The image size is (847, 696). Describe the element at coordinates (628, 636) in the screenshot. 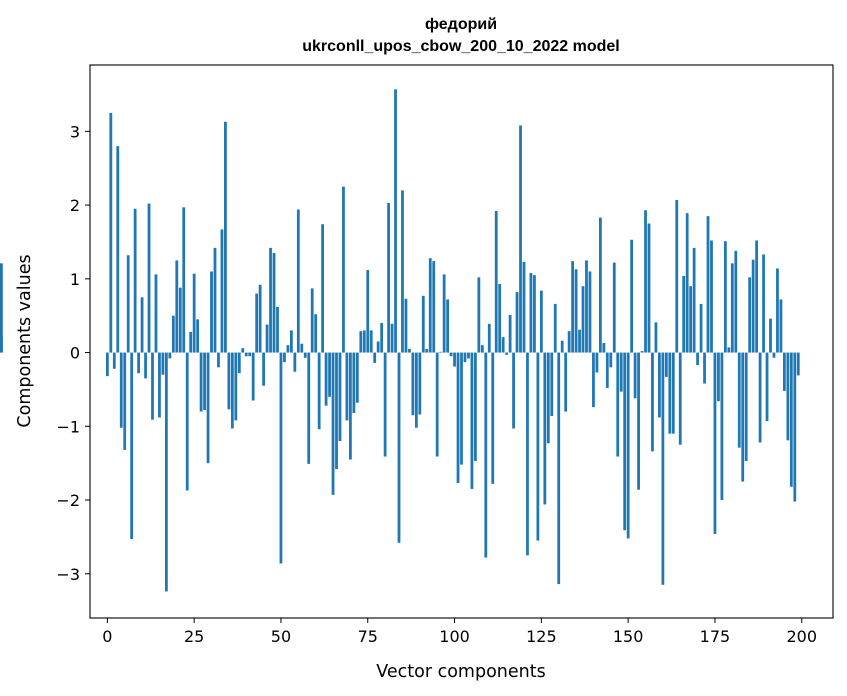

I see `x-tick-label: 150` at that location.